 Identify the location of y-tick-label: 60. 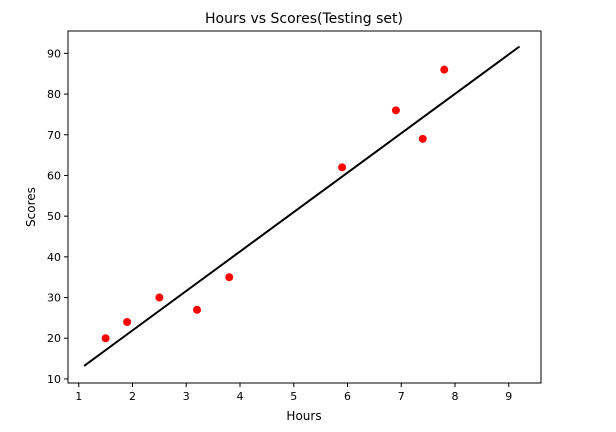
(54, 175).